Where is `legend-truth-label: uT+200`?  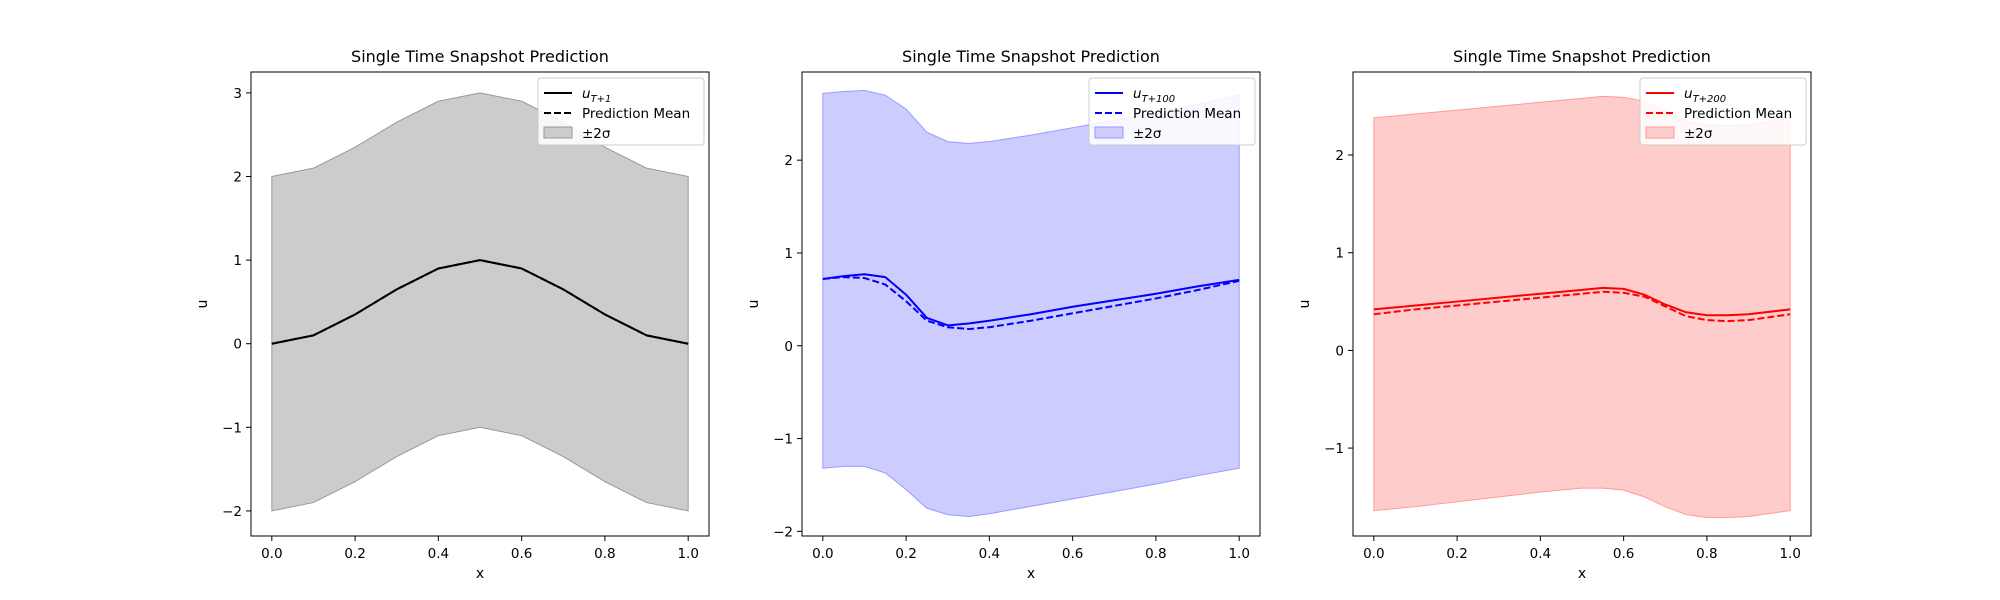 legend-truth-label: uT+200 is located at coordinates (1705, 95).